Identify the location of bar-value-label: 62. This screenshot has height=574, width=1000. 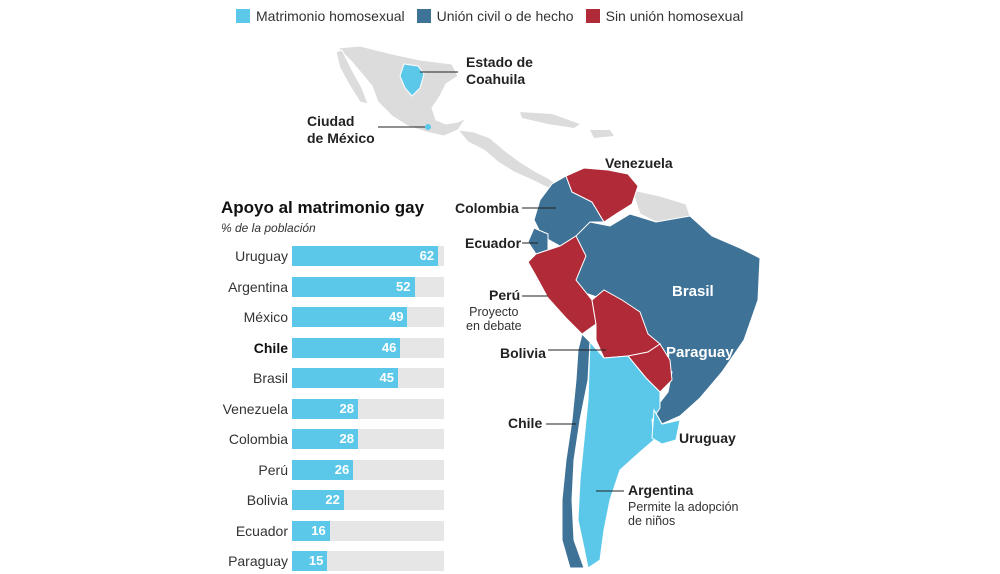
(427, 255).